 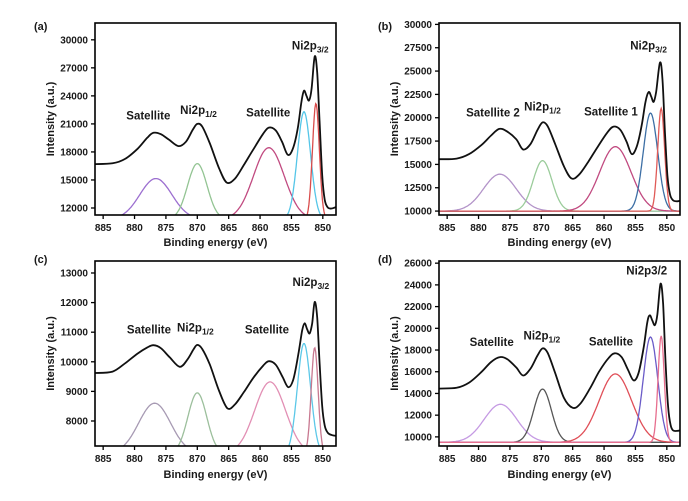 What do you see at coordinates (74, 124) in the screenshot?
I see `y-tick-label: 21000` at bounding box center [74, 124].